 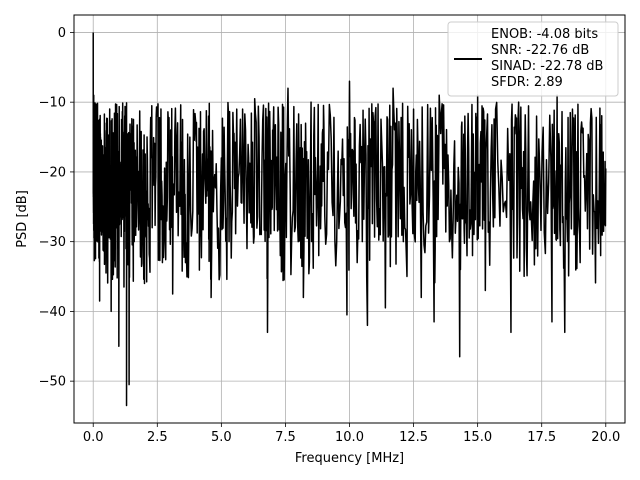 I want to click on y-tick-label: −30, so click(x=52, y=242).